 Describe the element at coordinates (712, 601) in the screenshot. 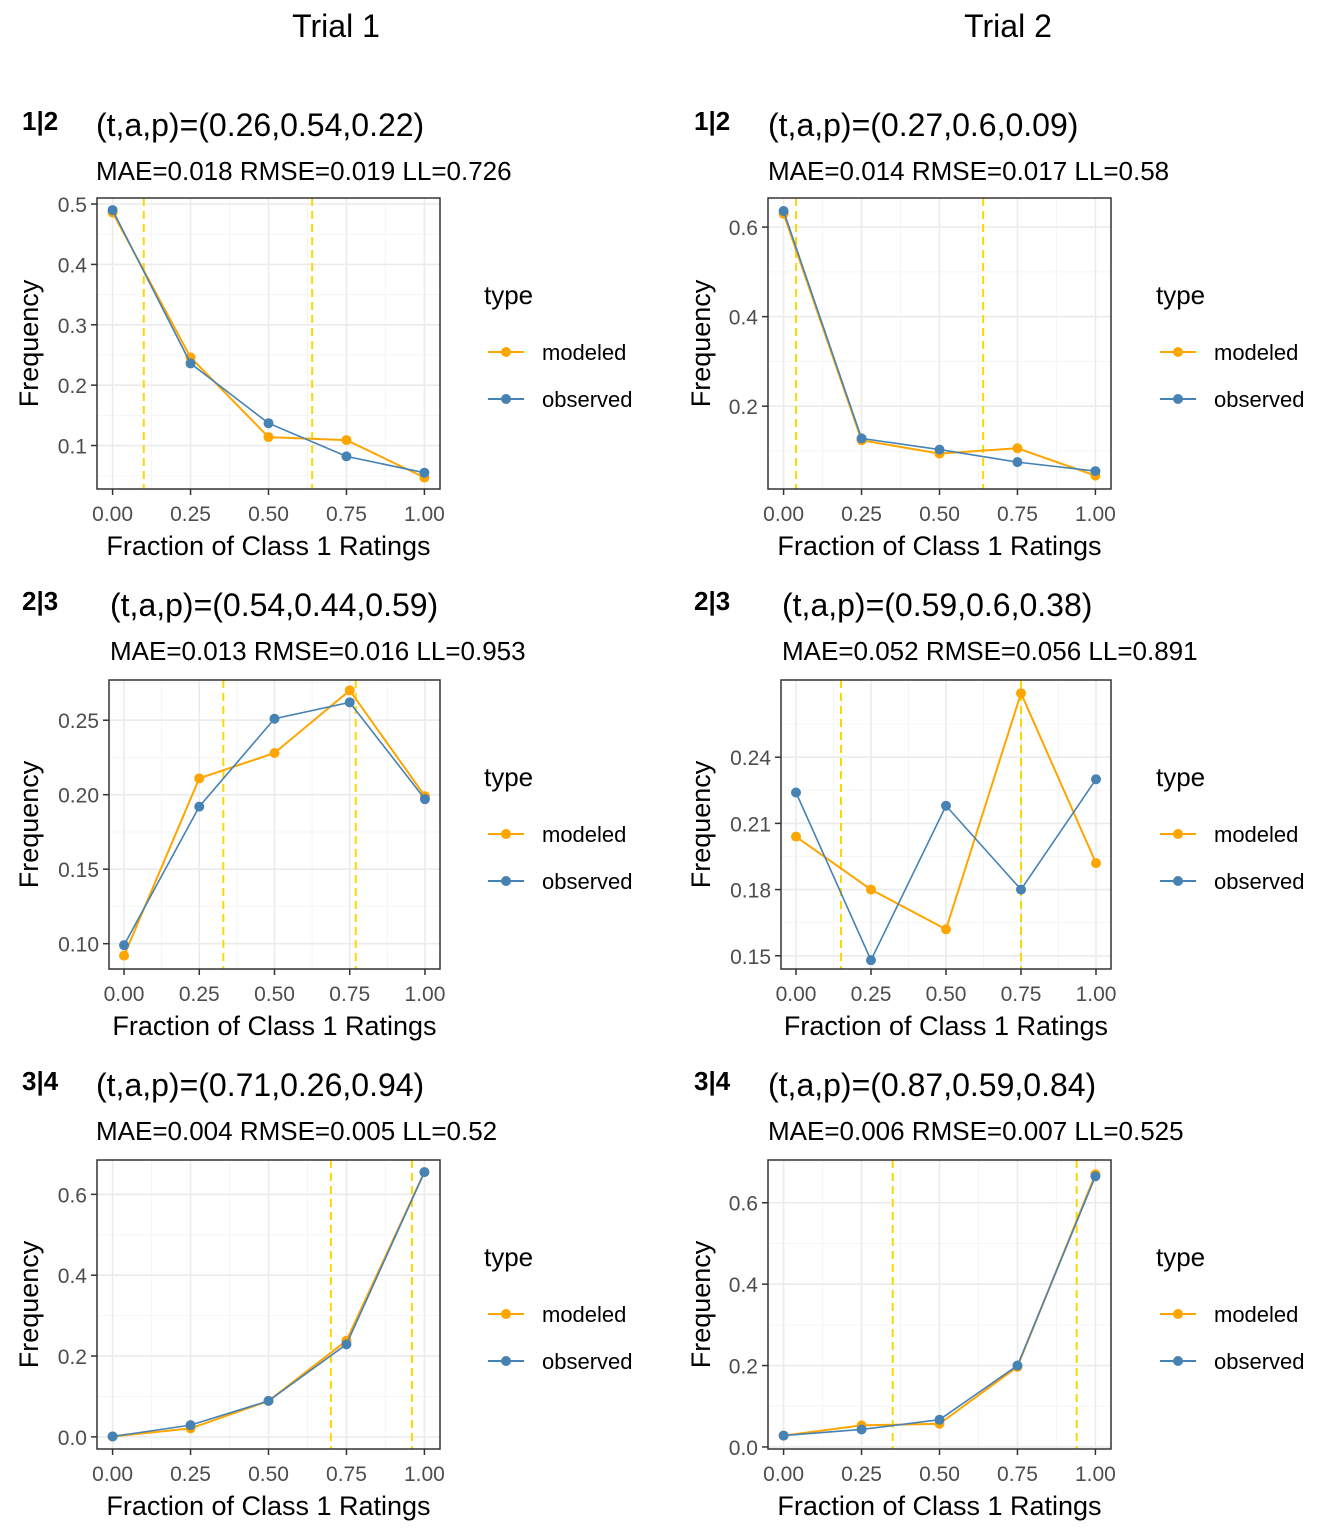

I see `panel-tag: 2|3` at that location.